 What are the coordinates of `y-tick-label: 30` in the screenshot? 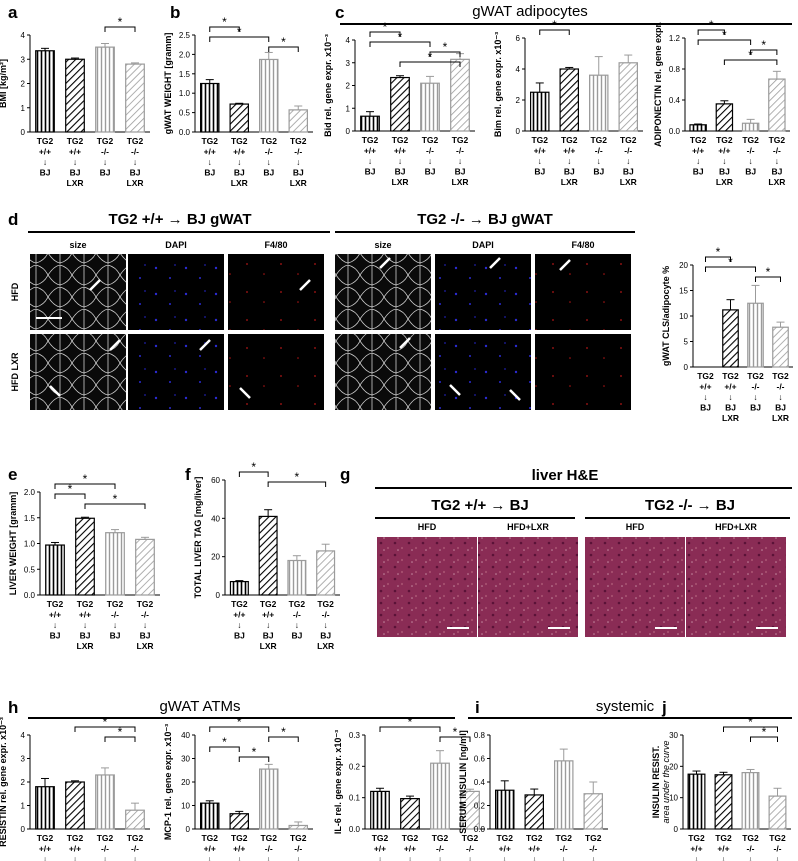 It's located at (673, 735).